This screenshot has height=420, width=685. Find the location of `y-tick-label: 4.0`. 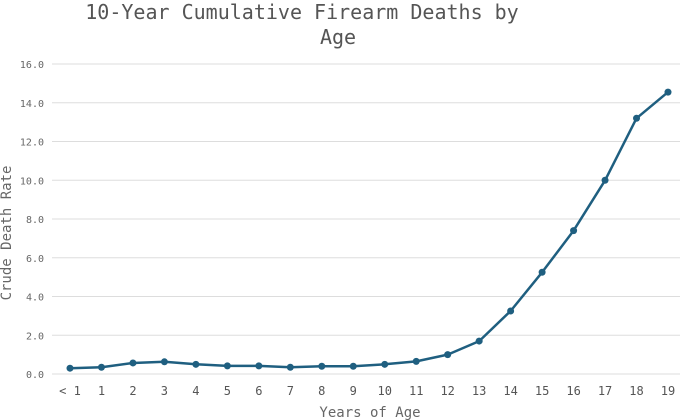

y-tick-label: 4.0 is located at coordinates (35, 298).